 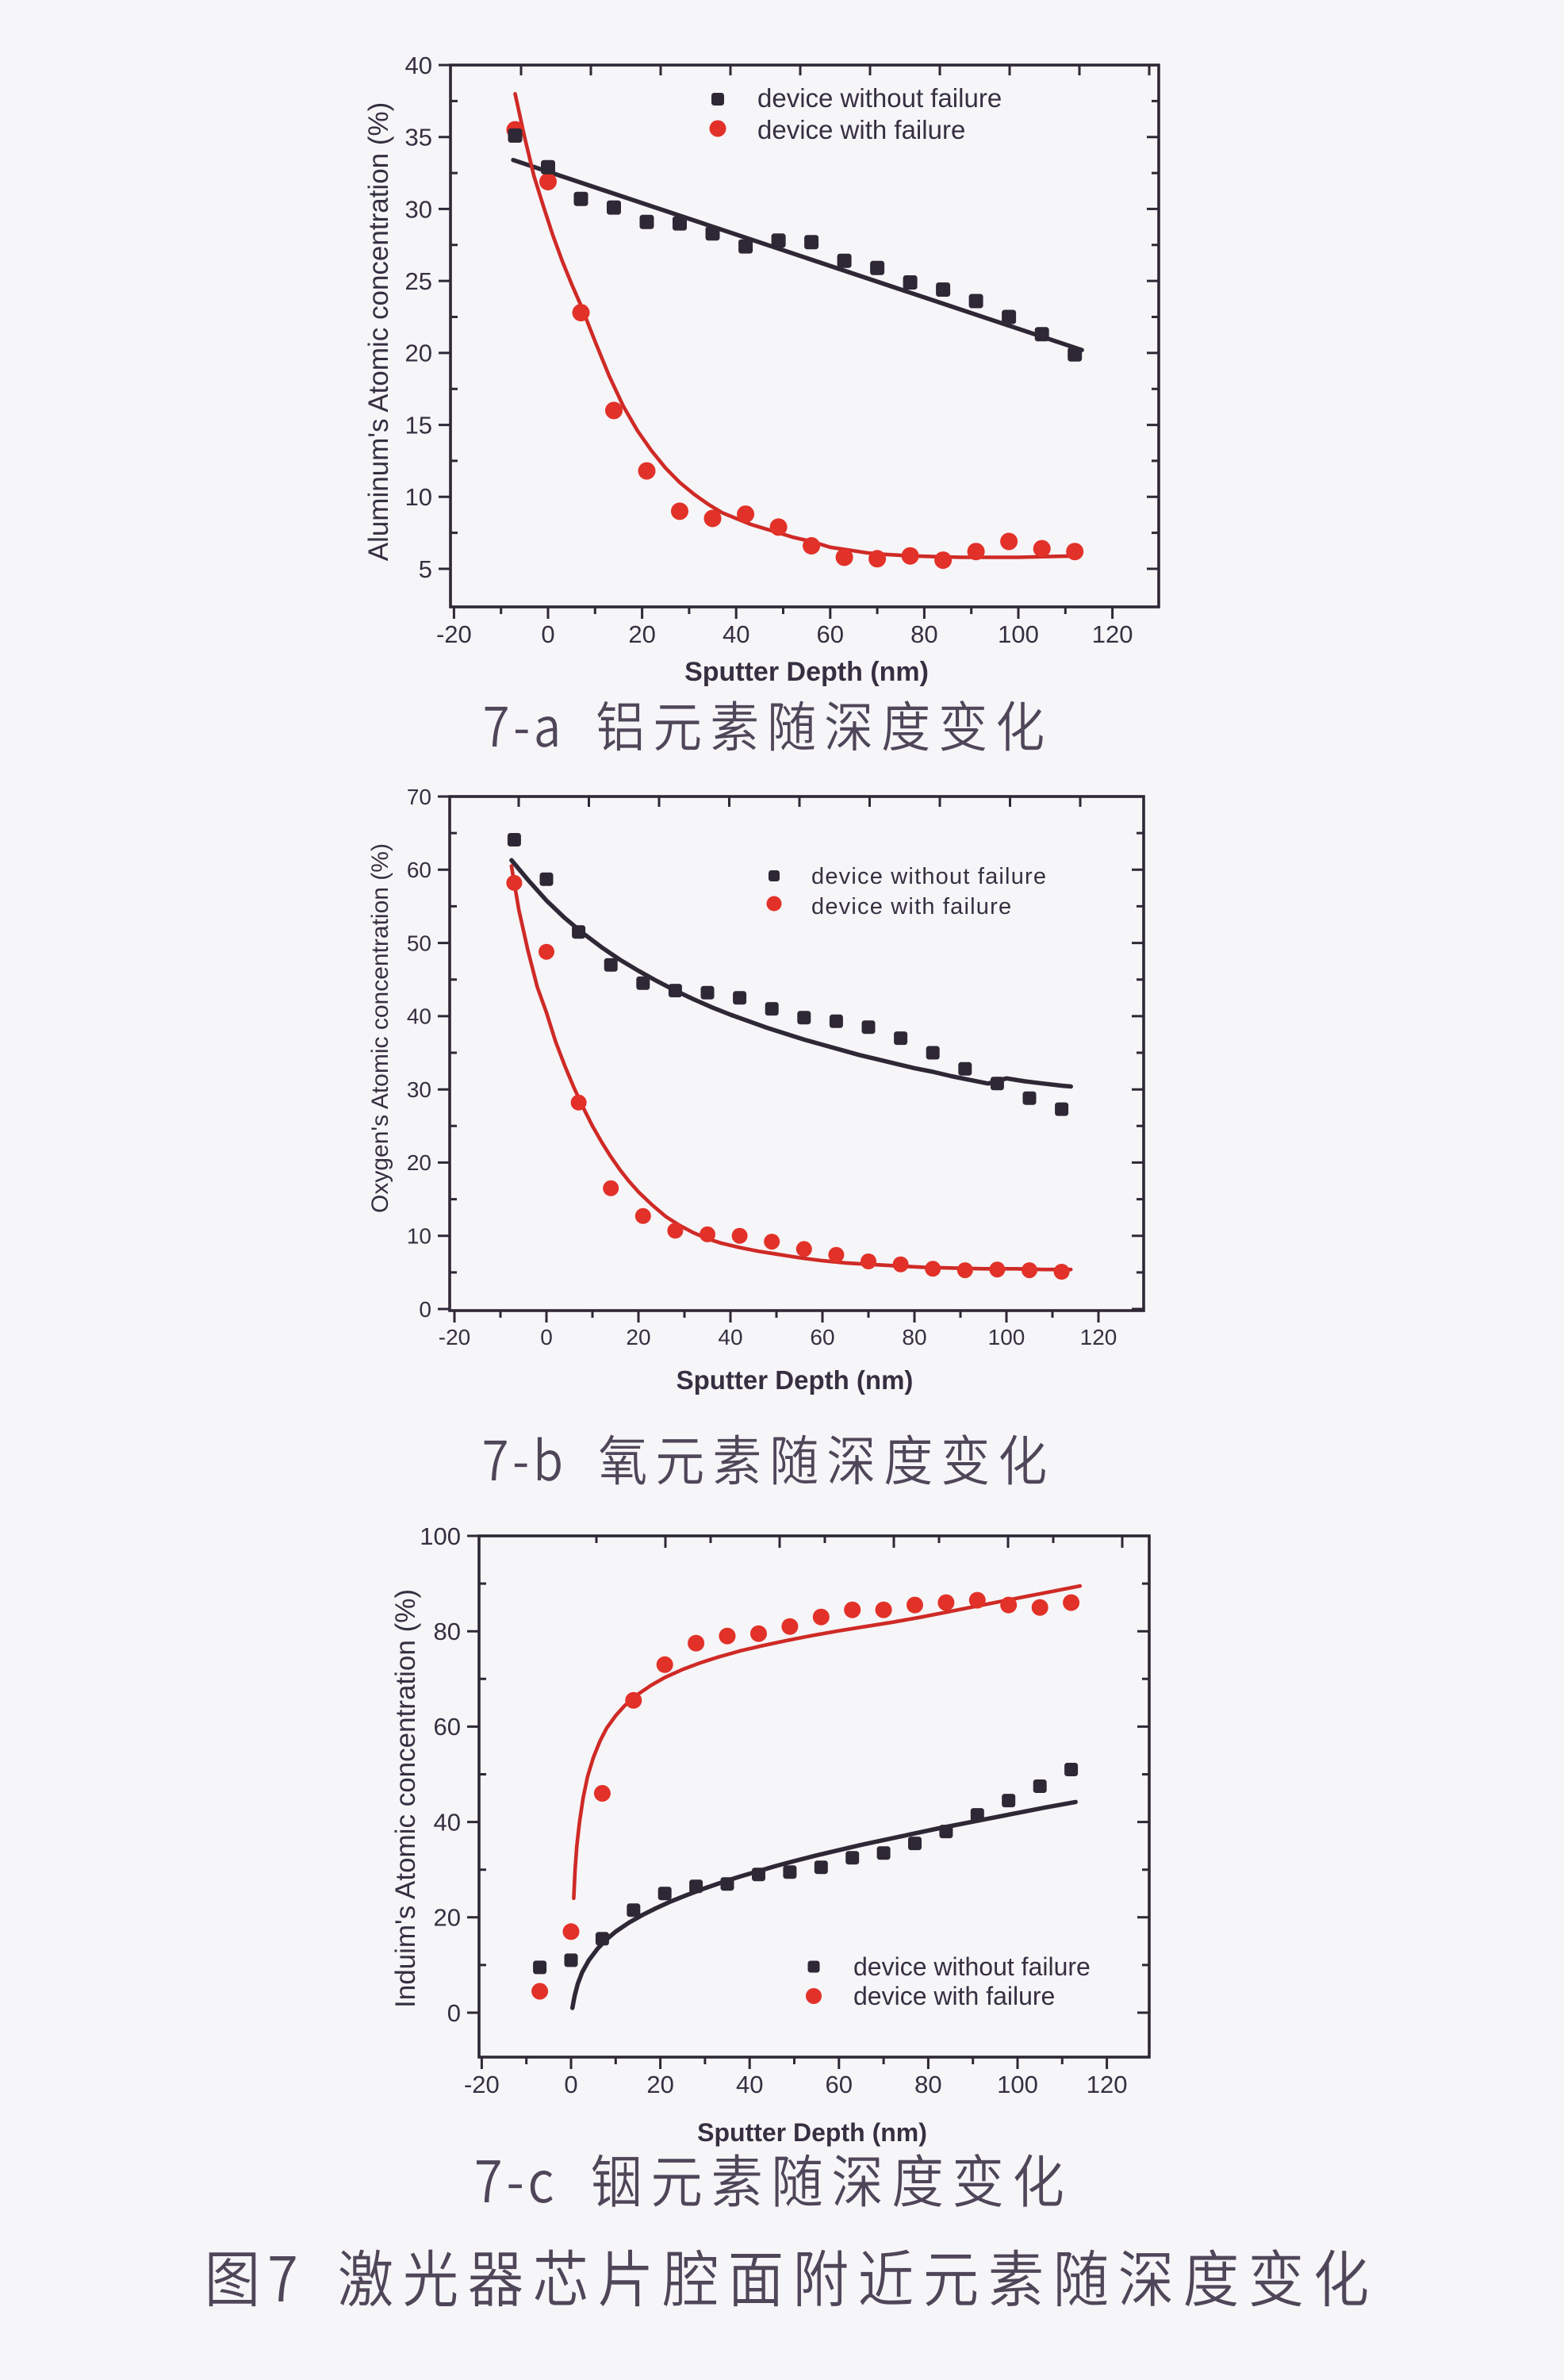 What do you see at coordinates (405, 1798) in the screenshot?
I see `svg-text:Induim's Atomic concentration: Induim's Atomic concentration (%)` at bounding box center [405, 1798].